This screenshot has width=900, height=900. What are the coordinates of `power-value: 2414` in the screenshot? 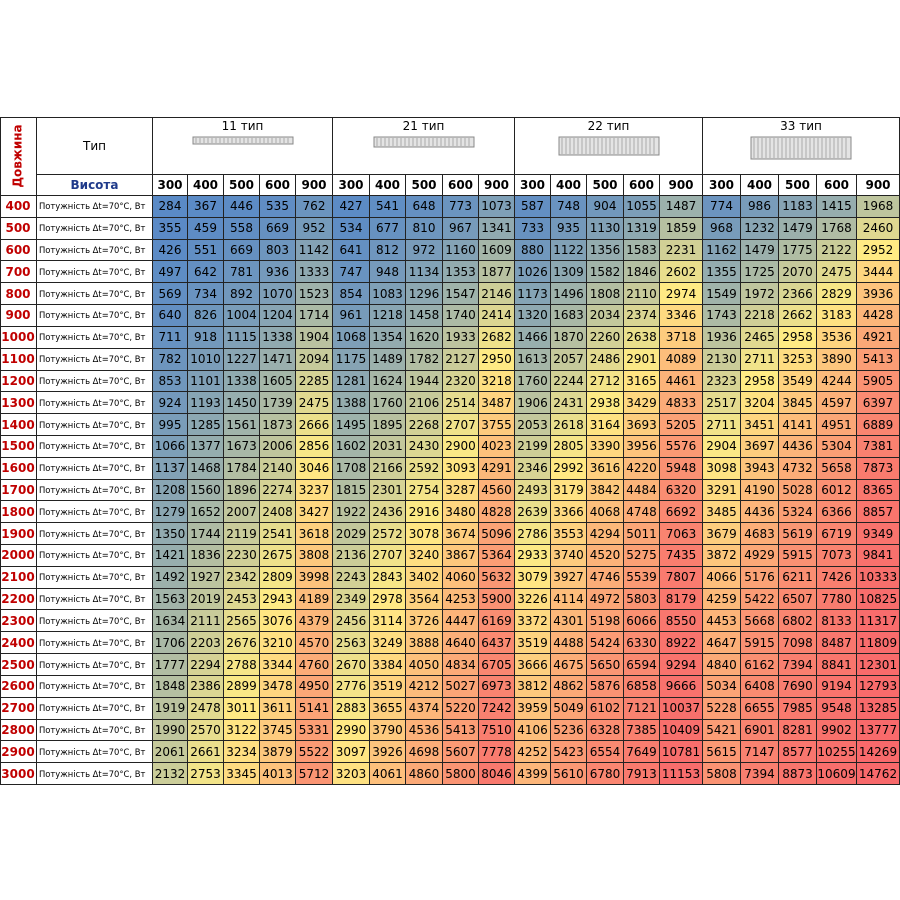 It's located at (497, 316).